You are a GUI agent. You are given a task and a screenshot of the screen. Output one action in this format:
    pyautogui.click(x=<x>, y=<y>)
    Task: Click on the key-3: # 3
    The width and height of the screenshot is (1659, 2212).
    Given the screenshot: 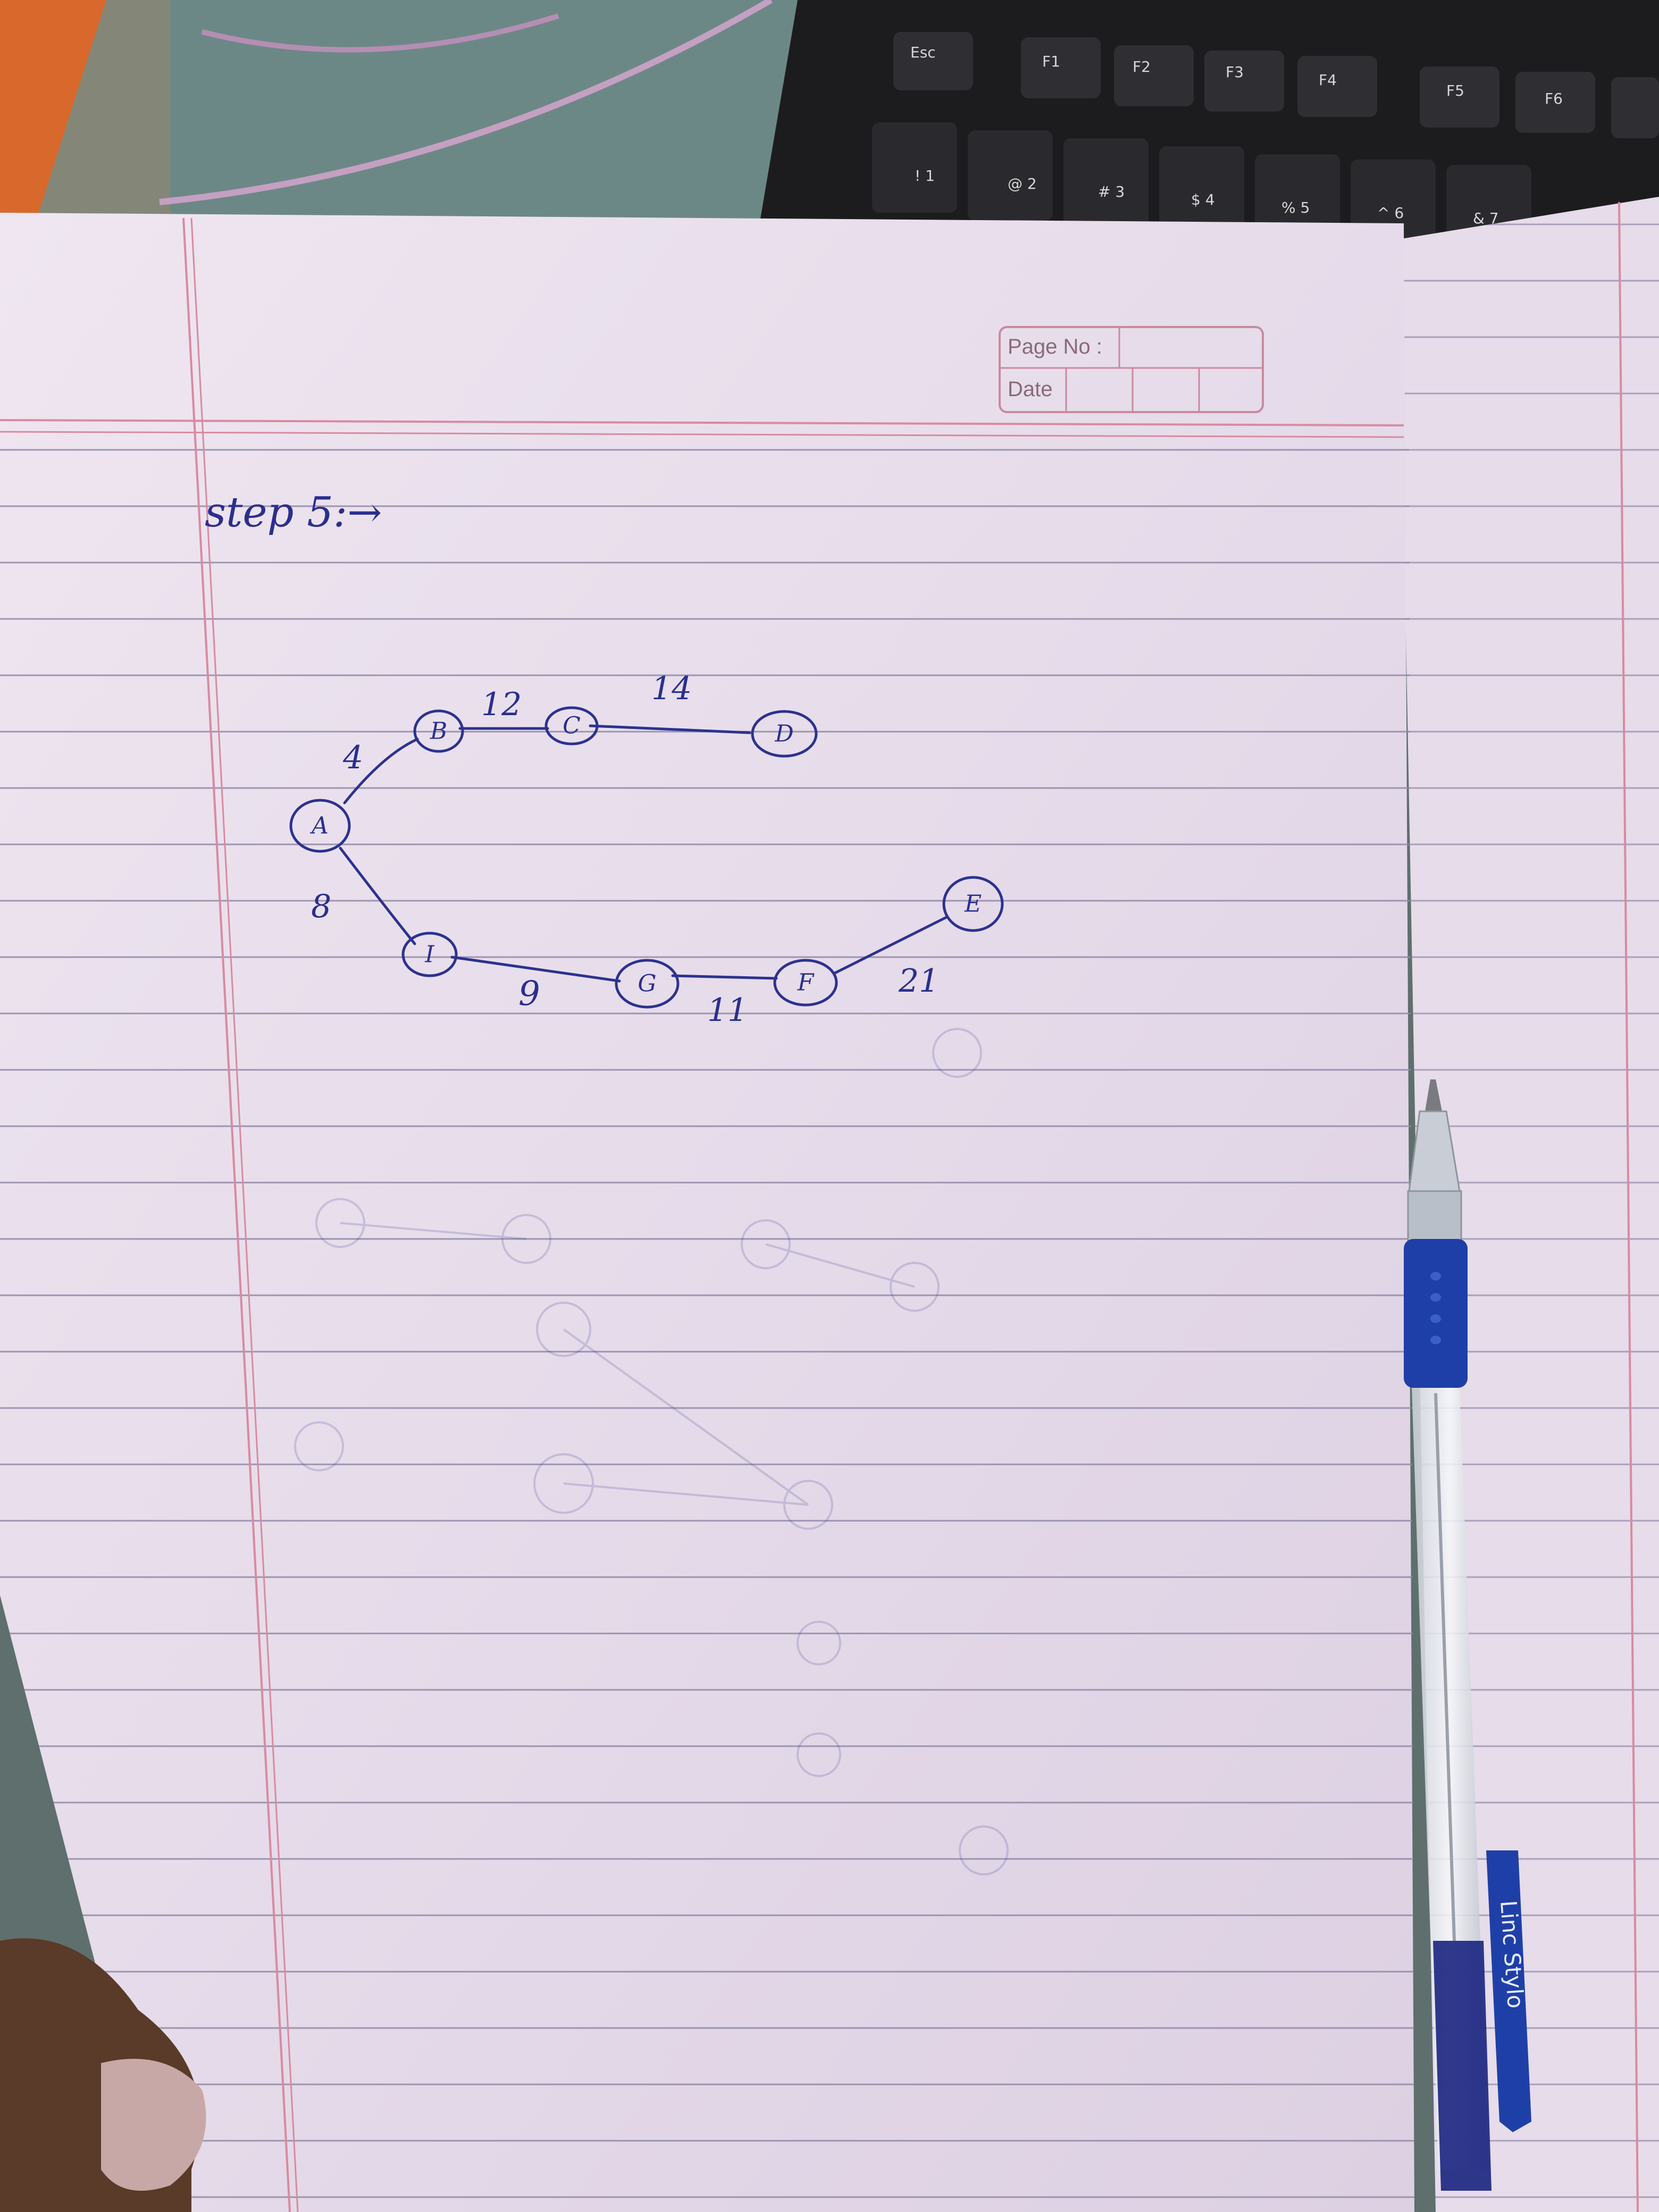 What is the action you would take?
    pyautogui.click(x=1111, y=191)
    